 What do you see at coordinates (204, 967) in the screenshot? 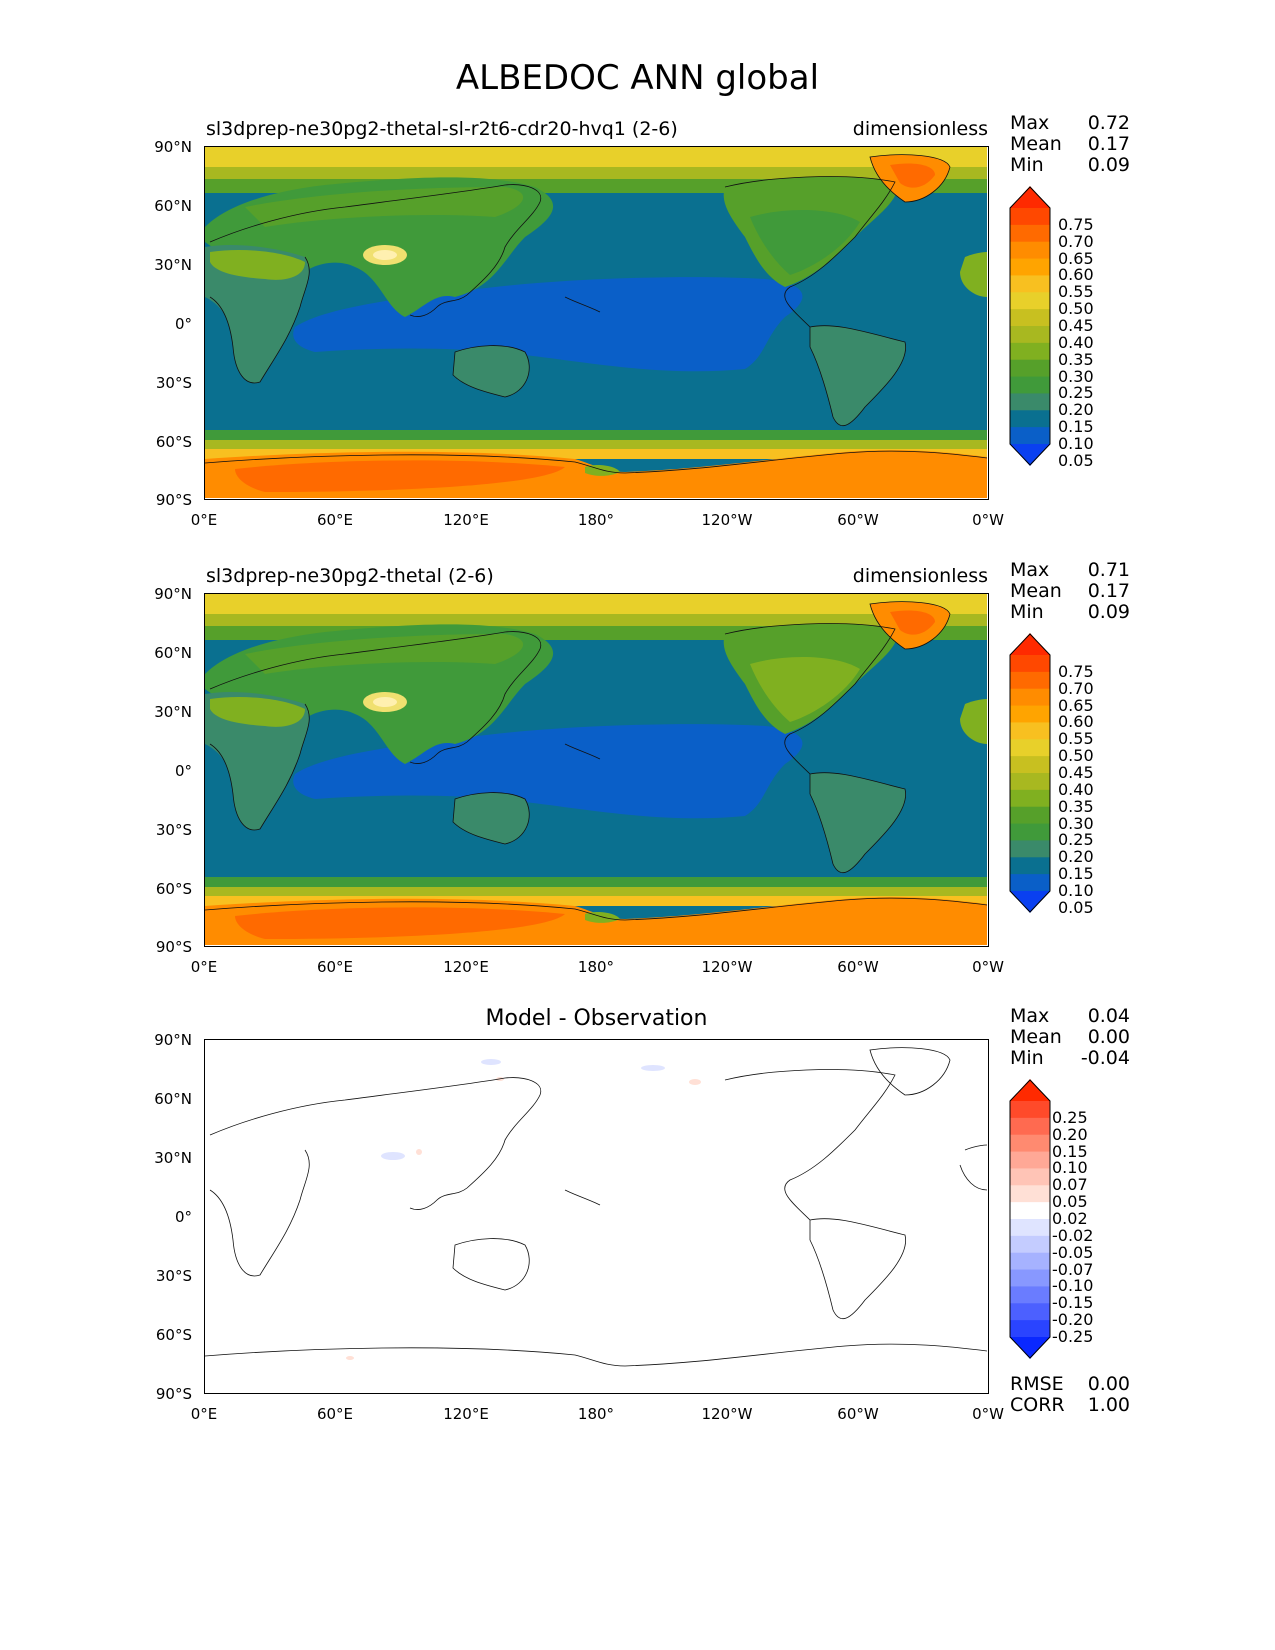
I see `lon-tick: 0°E` at bounding box center [204, 967].